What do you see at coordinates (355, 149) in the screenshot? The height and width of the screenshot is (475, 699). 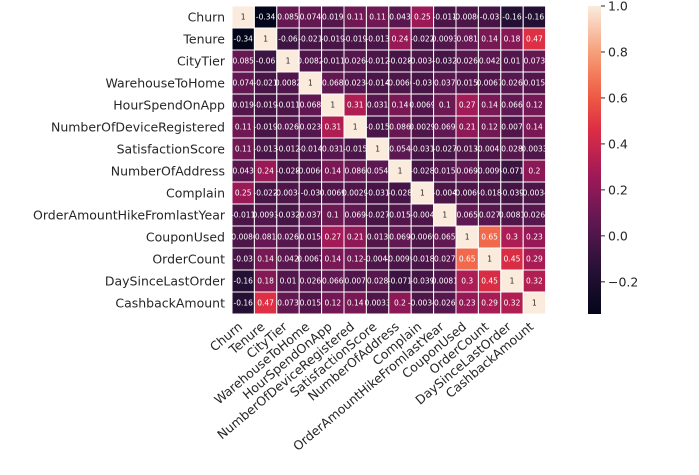 I see `cell-value-label: -0.015` at bounding box center [355, 149].